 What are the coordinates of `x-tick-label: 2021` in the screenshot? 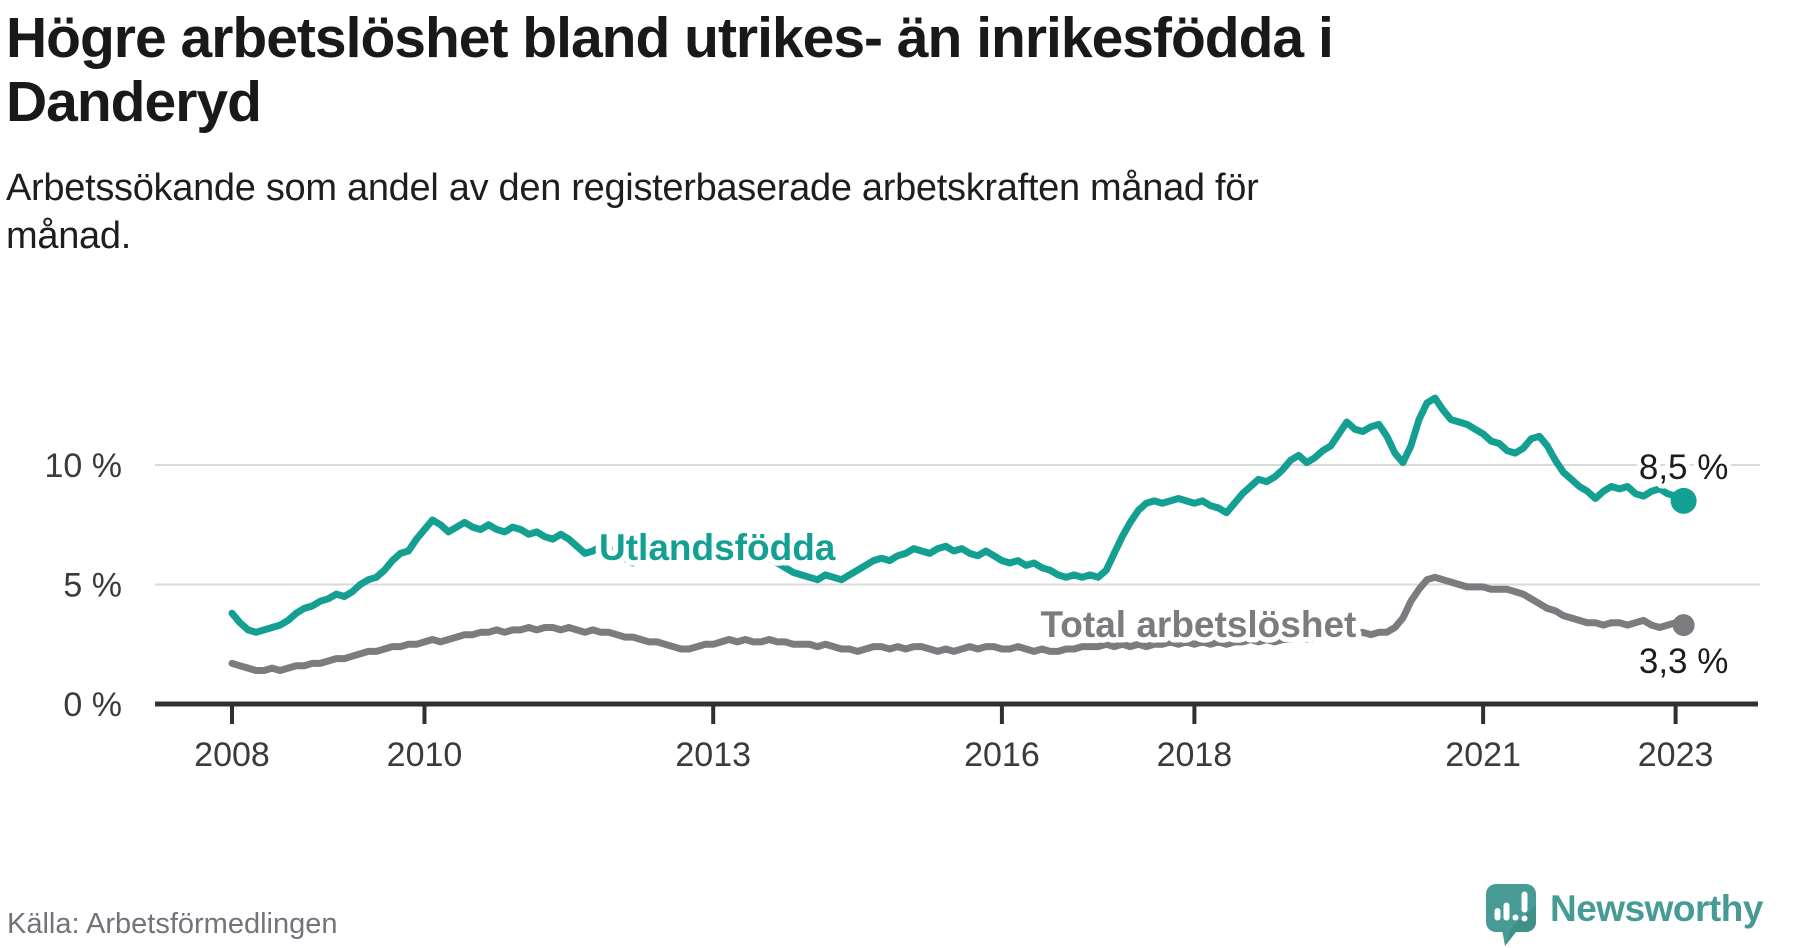 It's located at (1483, 755).